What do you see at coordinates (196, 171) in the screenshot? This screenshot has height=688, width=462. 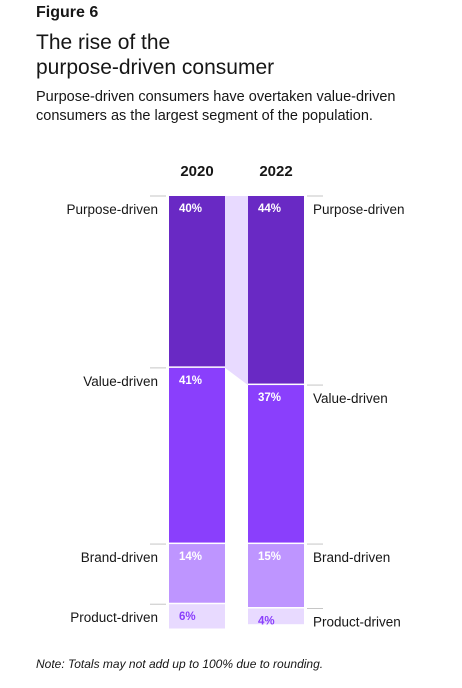 I see `year-label-2020: 2020` at bounding box center [196, 171].